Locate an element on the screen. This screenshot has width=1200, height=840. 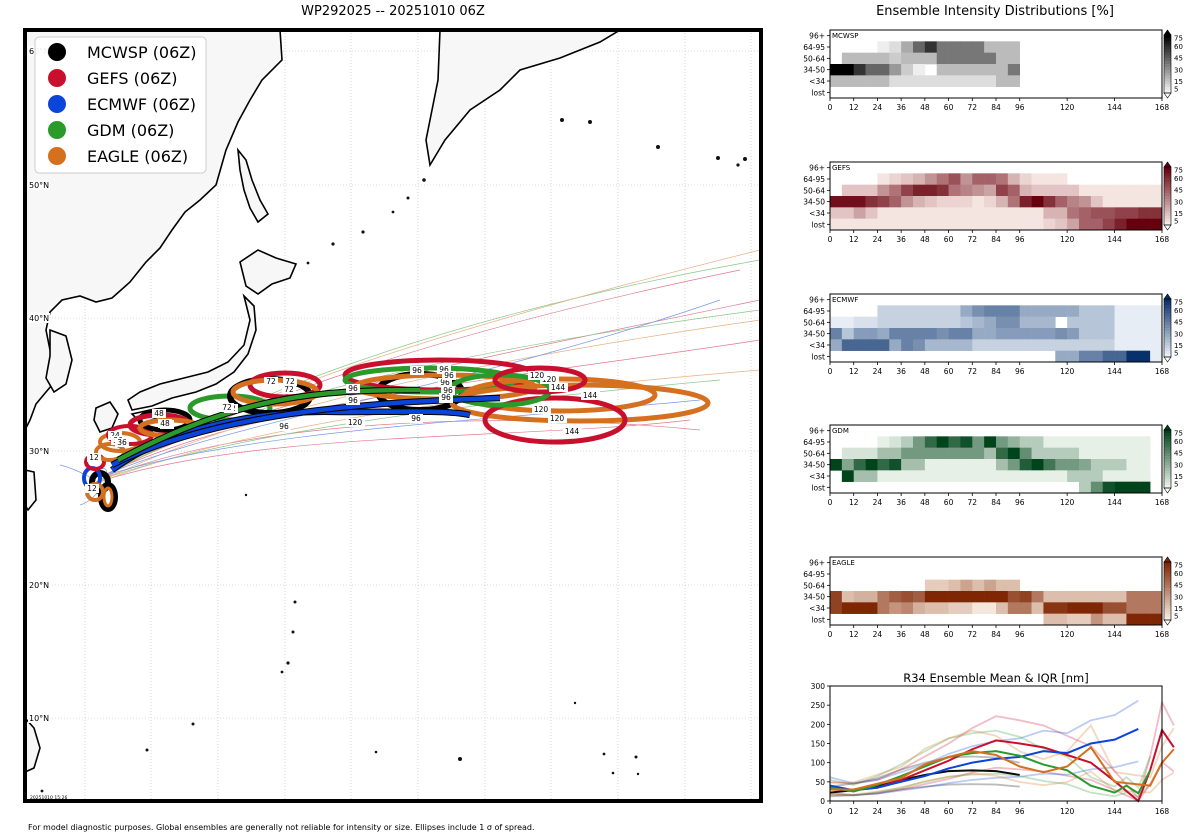
heatmap-gefs-row-label: 96+ is located at coordinates (817, 168).